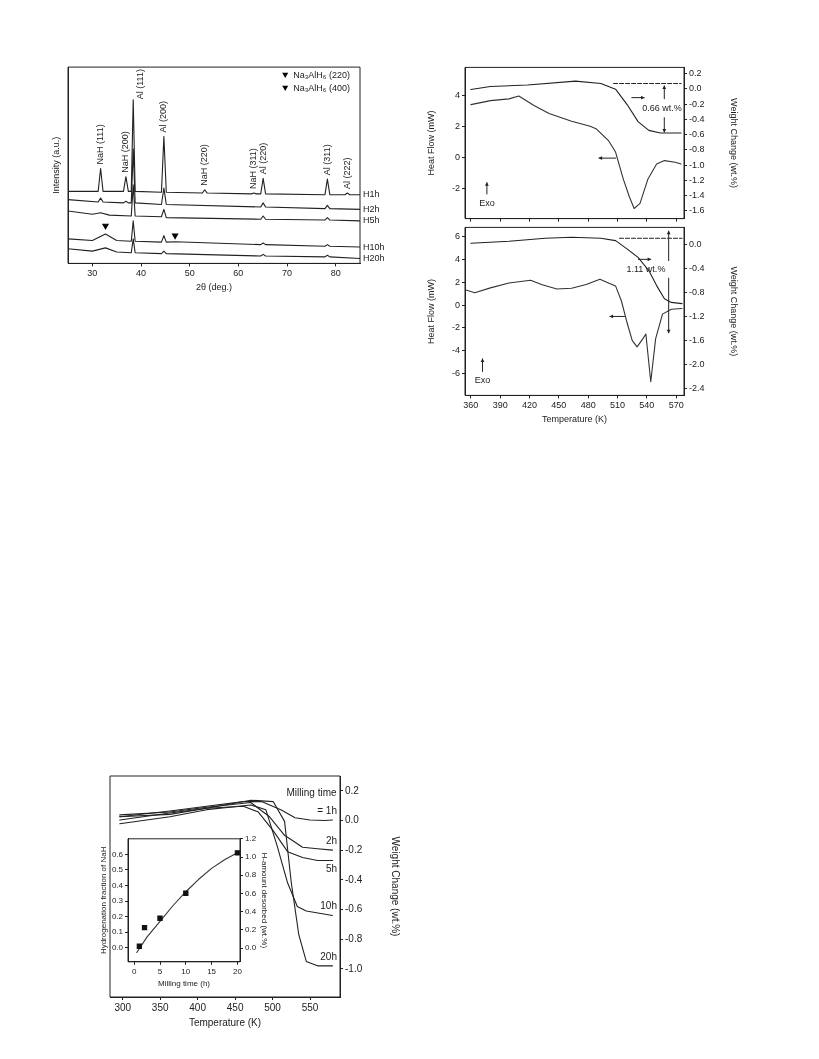 This screenshot has width=819, height=1059. I want to click on y2-tick-label: 0.8, so click(251, 875).